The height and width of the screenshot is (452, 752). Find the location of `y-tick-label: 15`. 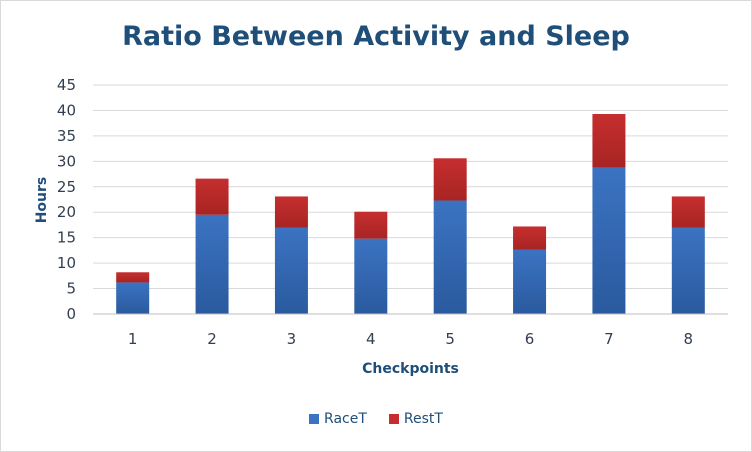

y-tick-label: 15 is located at coordinates (66, 238).